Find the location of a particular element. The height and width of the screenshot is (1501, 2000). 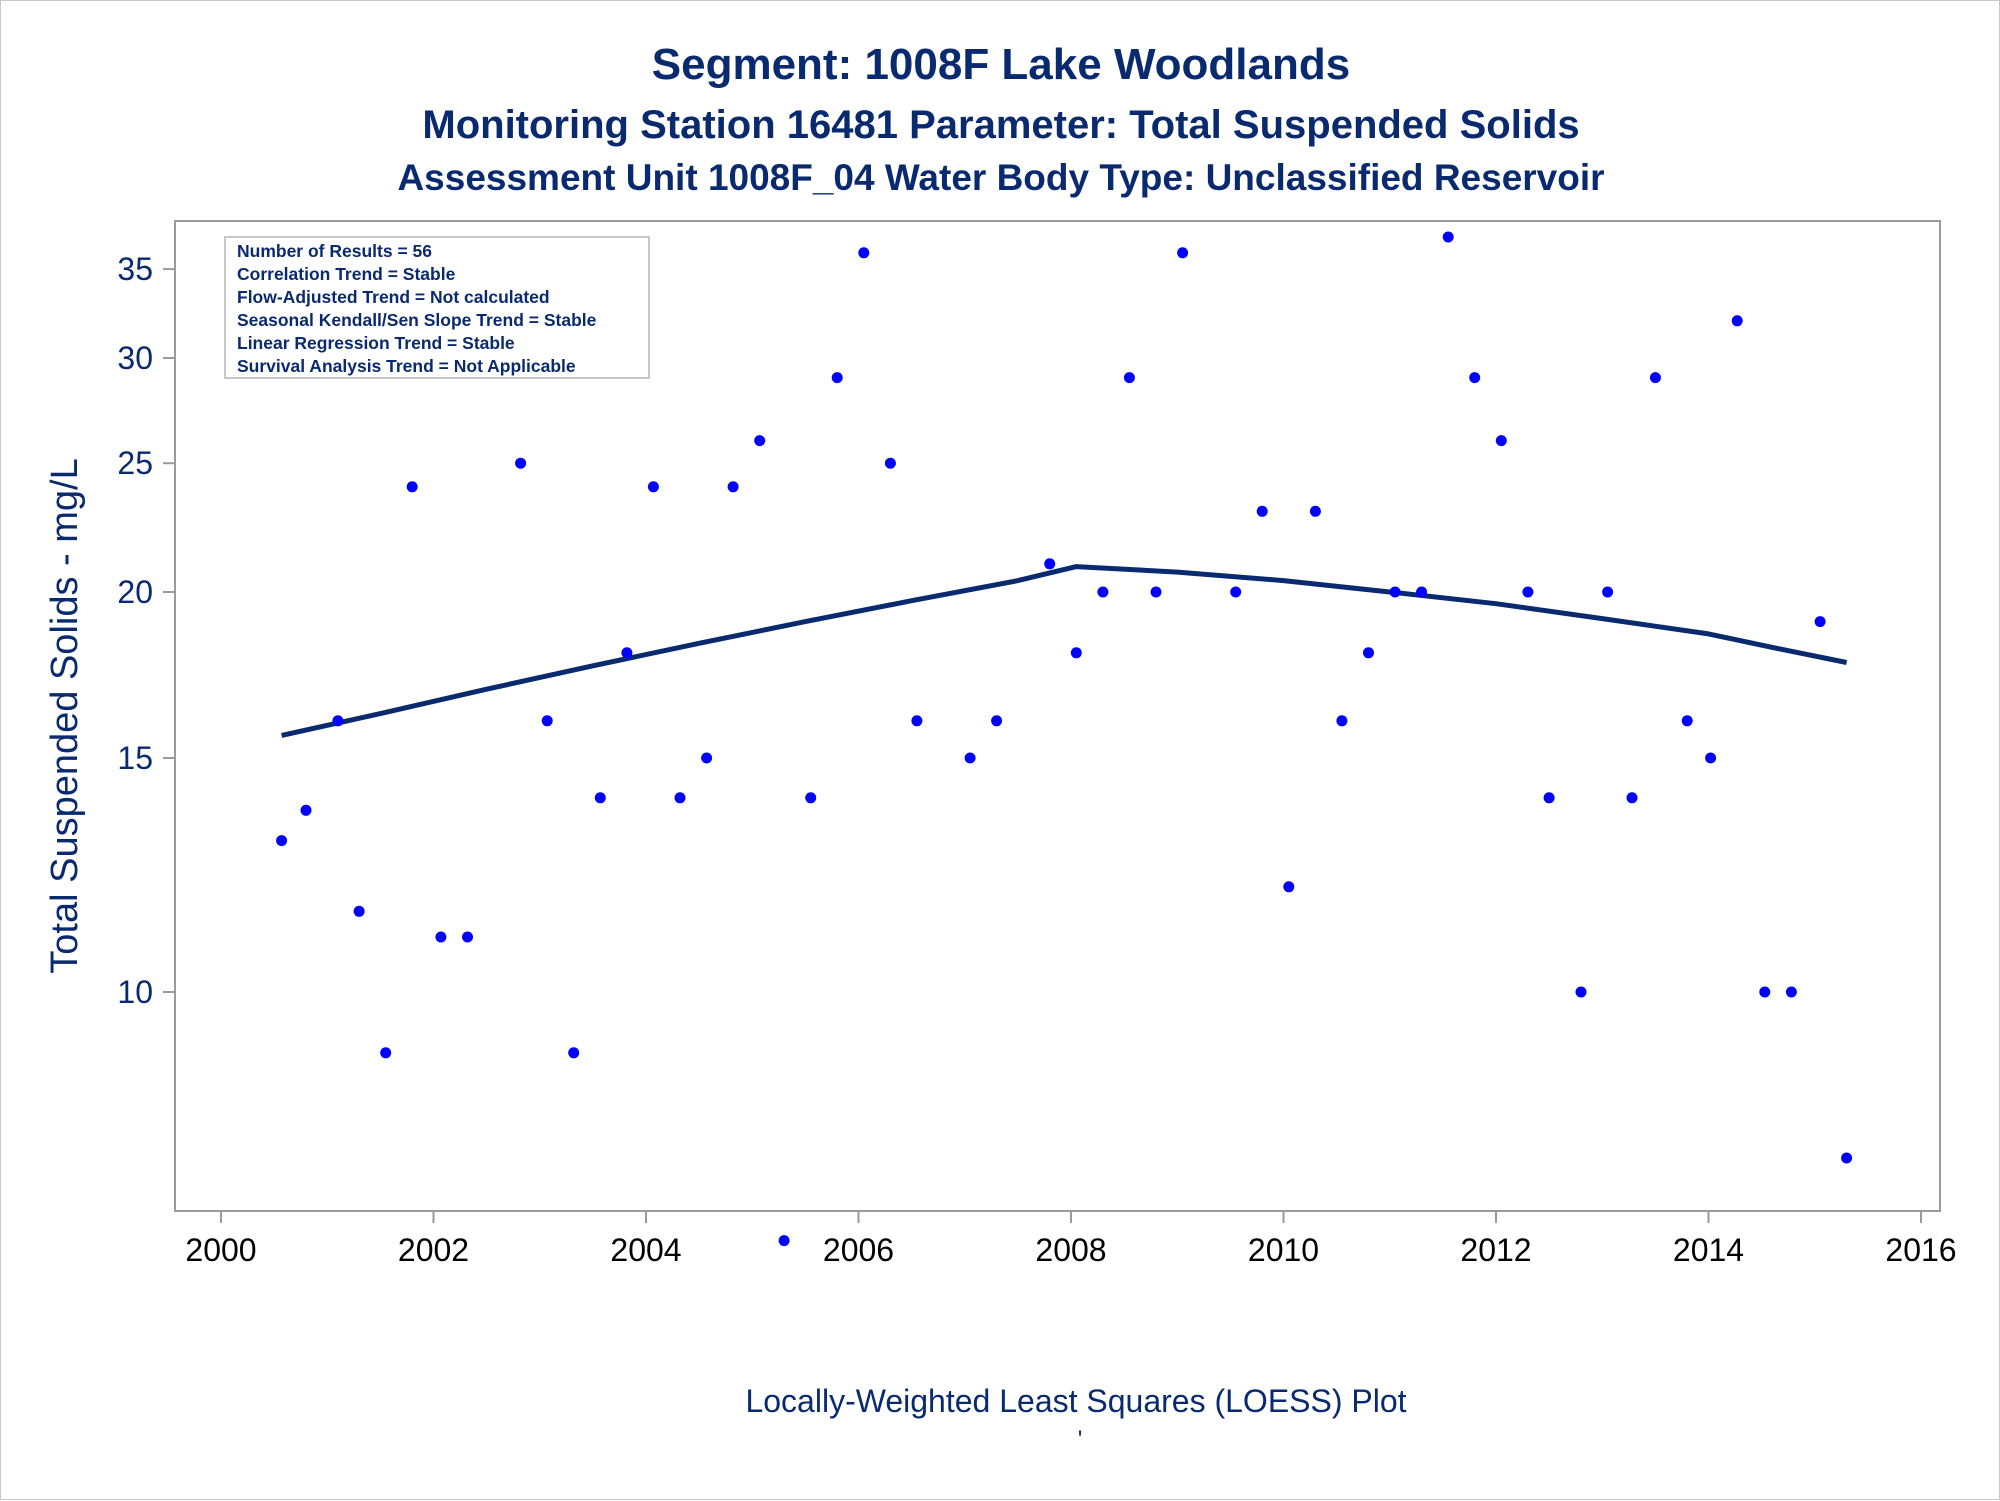

x-tick-label: 2004 is located at coordinates (645, 1250).